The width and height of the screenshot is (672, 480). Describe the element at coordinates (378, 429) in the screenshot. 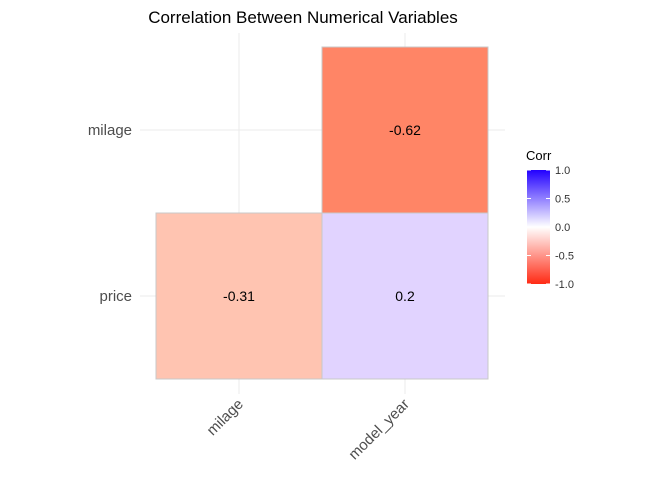

I see `x-tick-label: model_year` at that location.